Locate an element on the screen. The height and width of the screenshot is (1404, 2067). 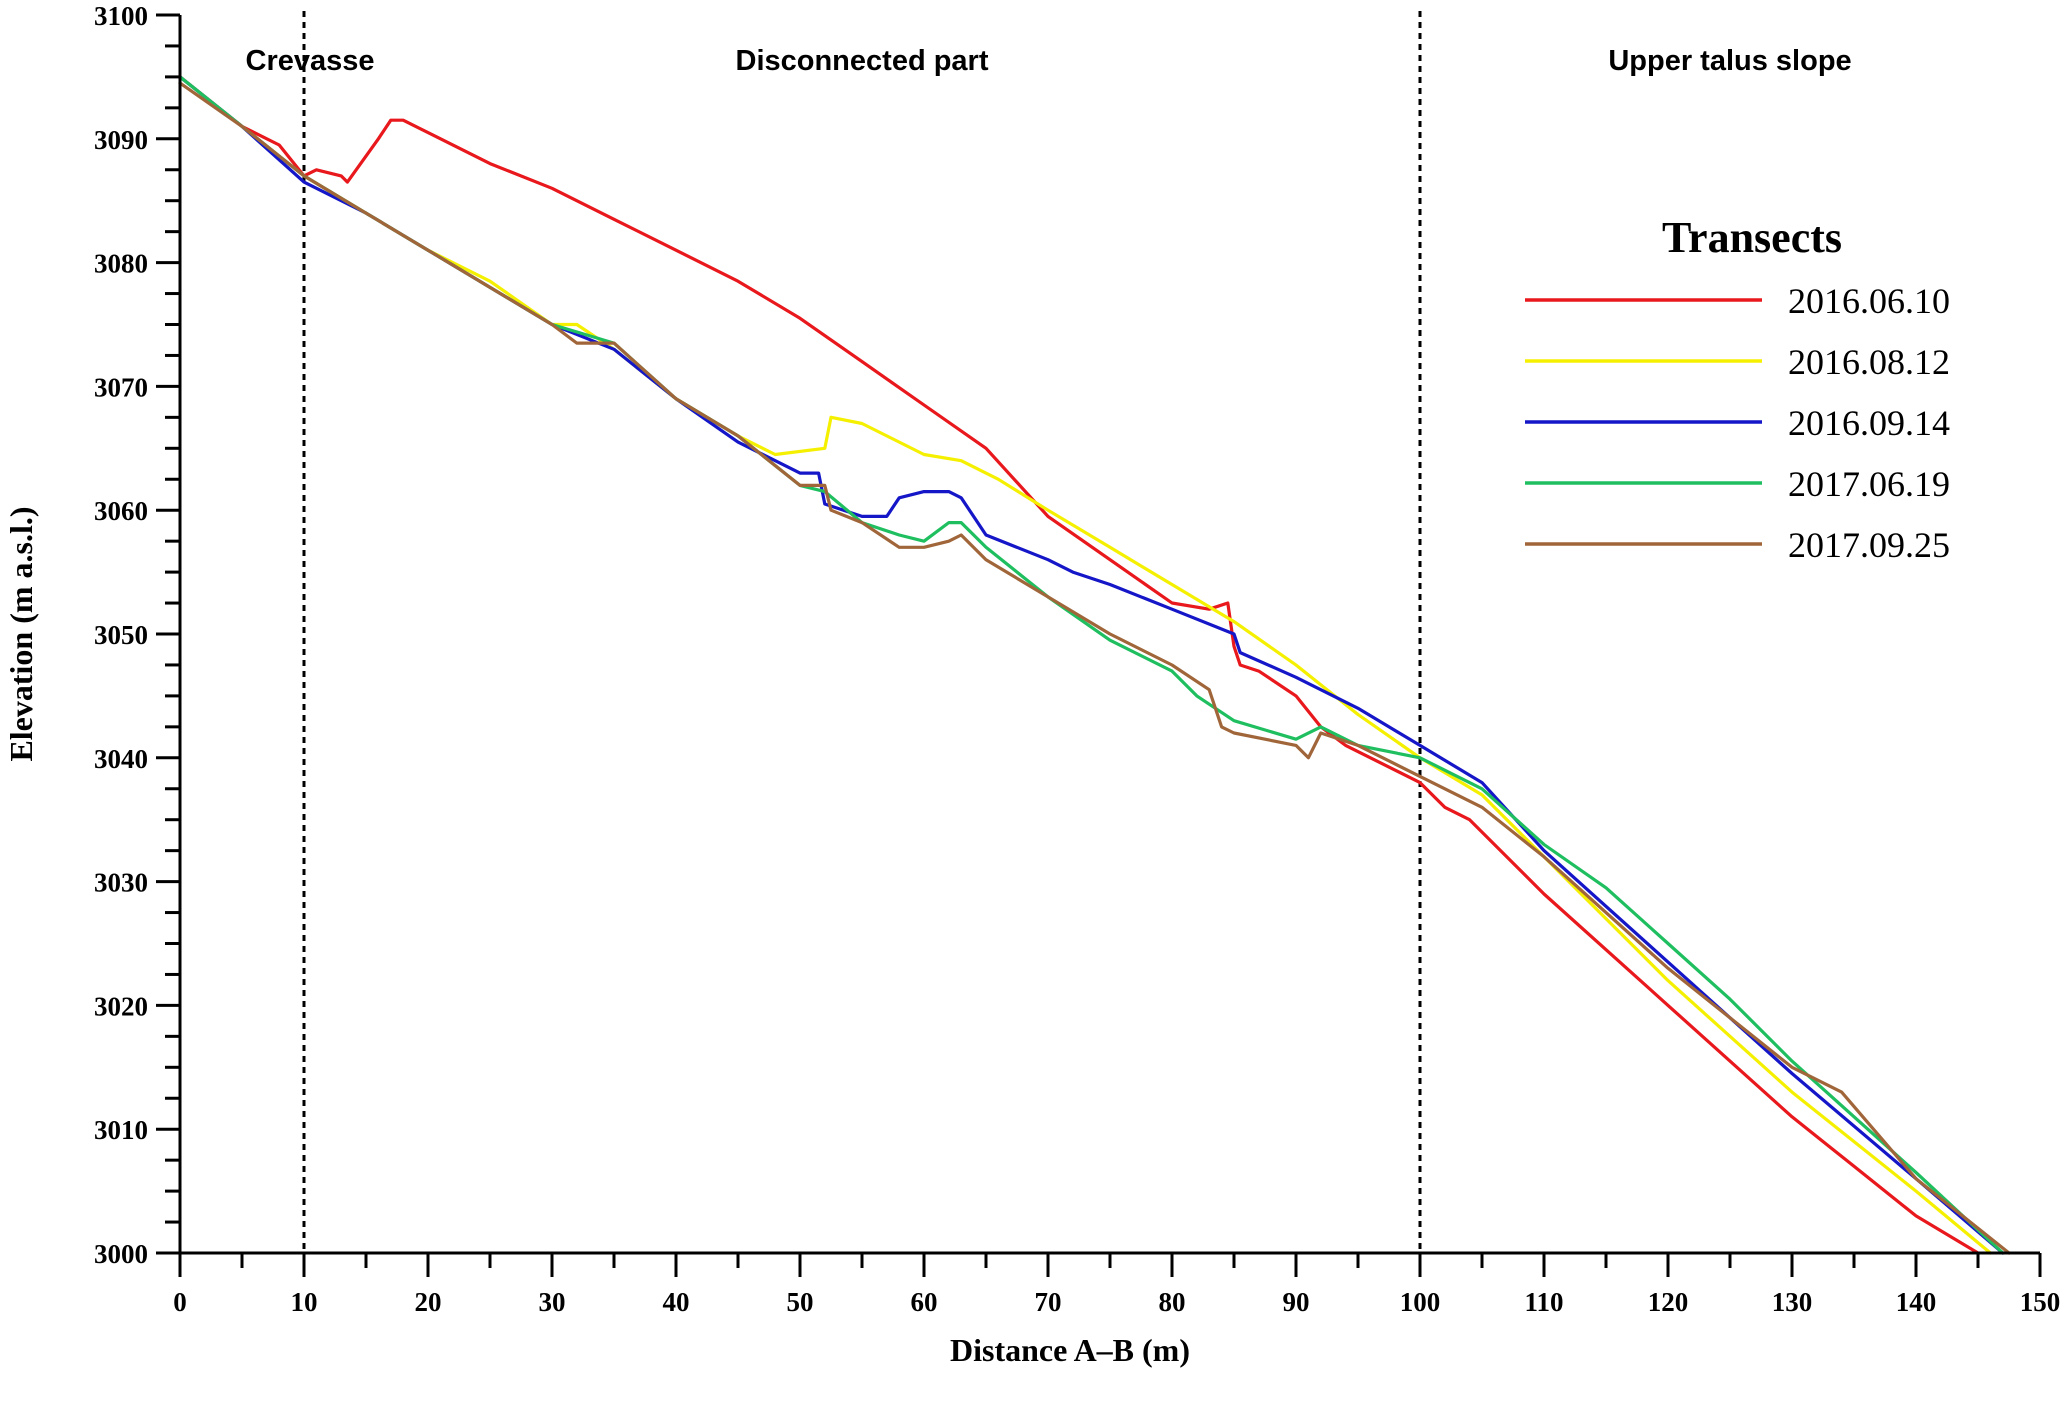
x-tick-label: 30 is located at coordinates (552, 1302).